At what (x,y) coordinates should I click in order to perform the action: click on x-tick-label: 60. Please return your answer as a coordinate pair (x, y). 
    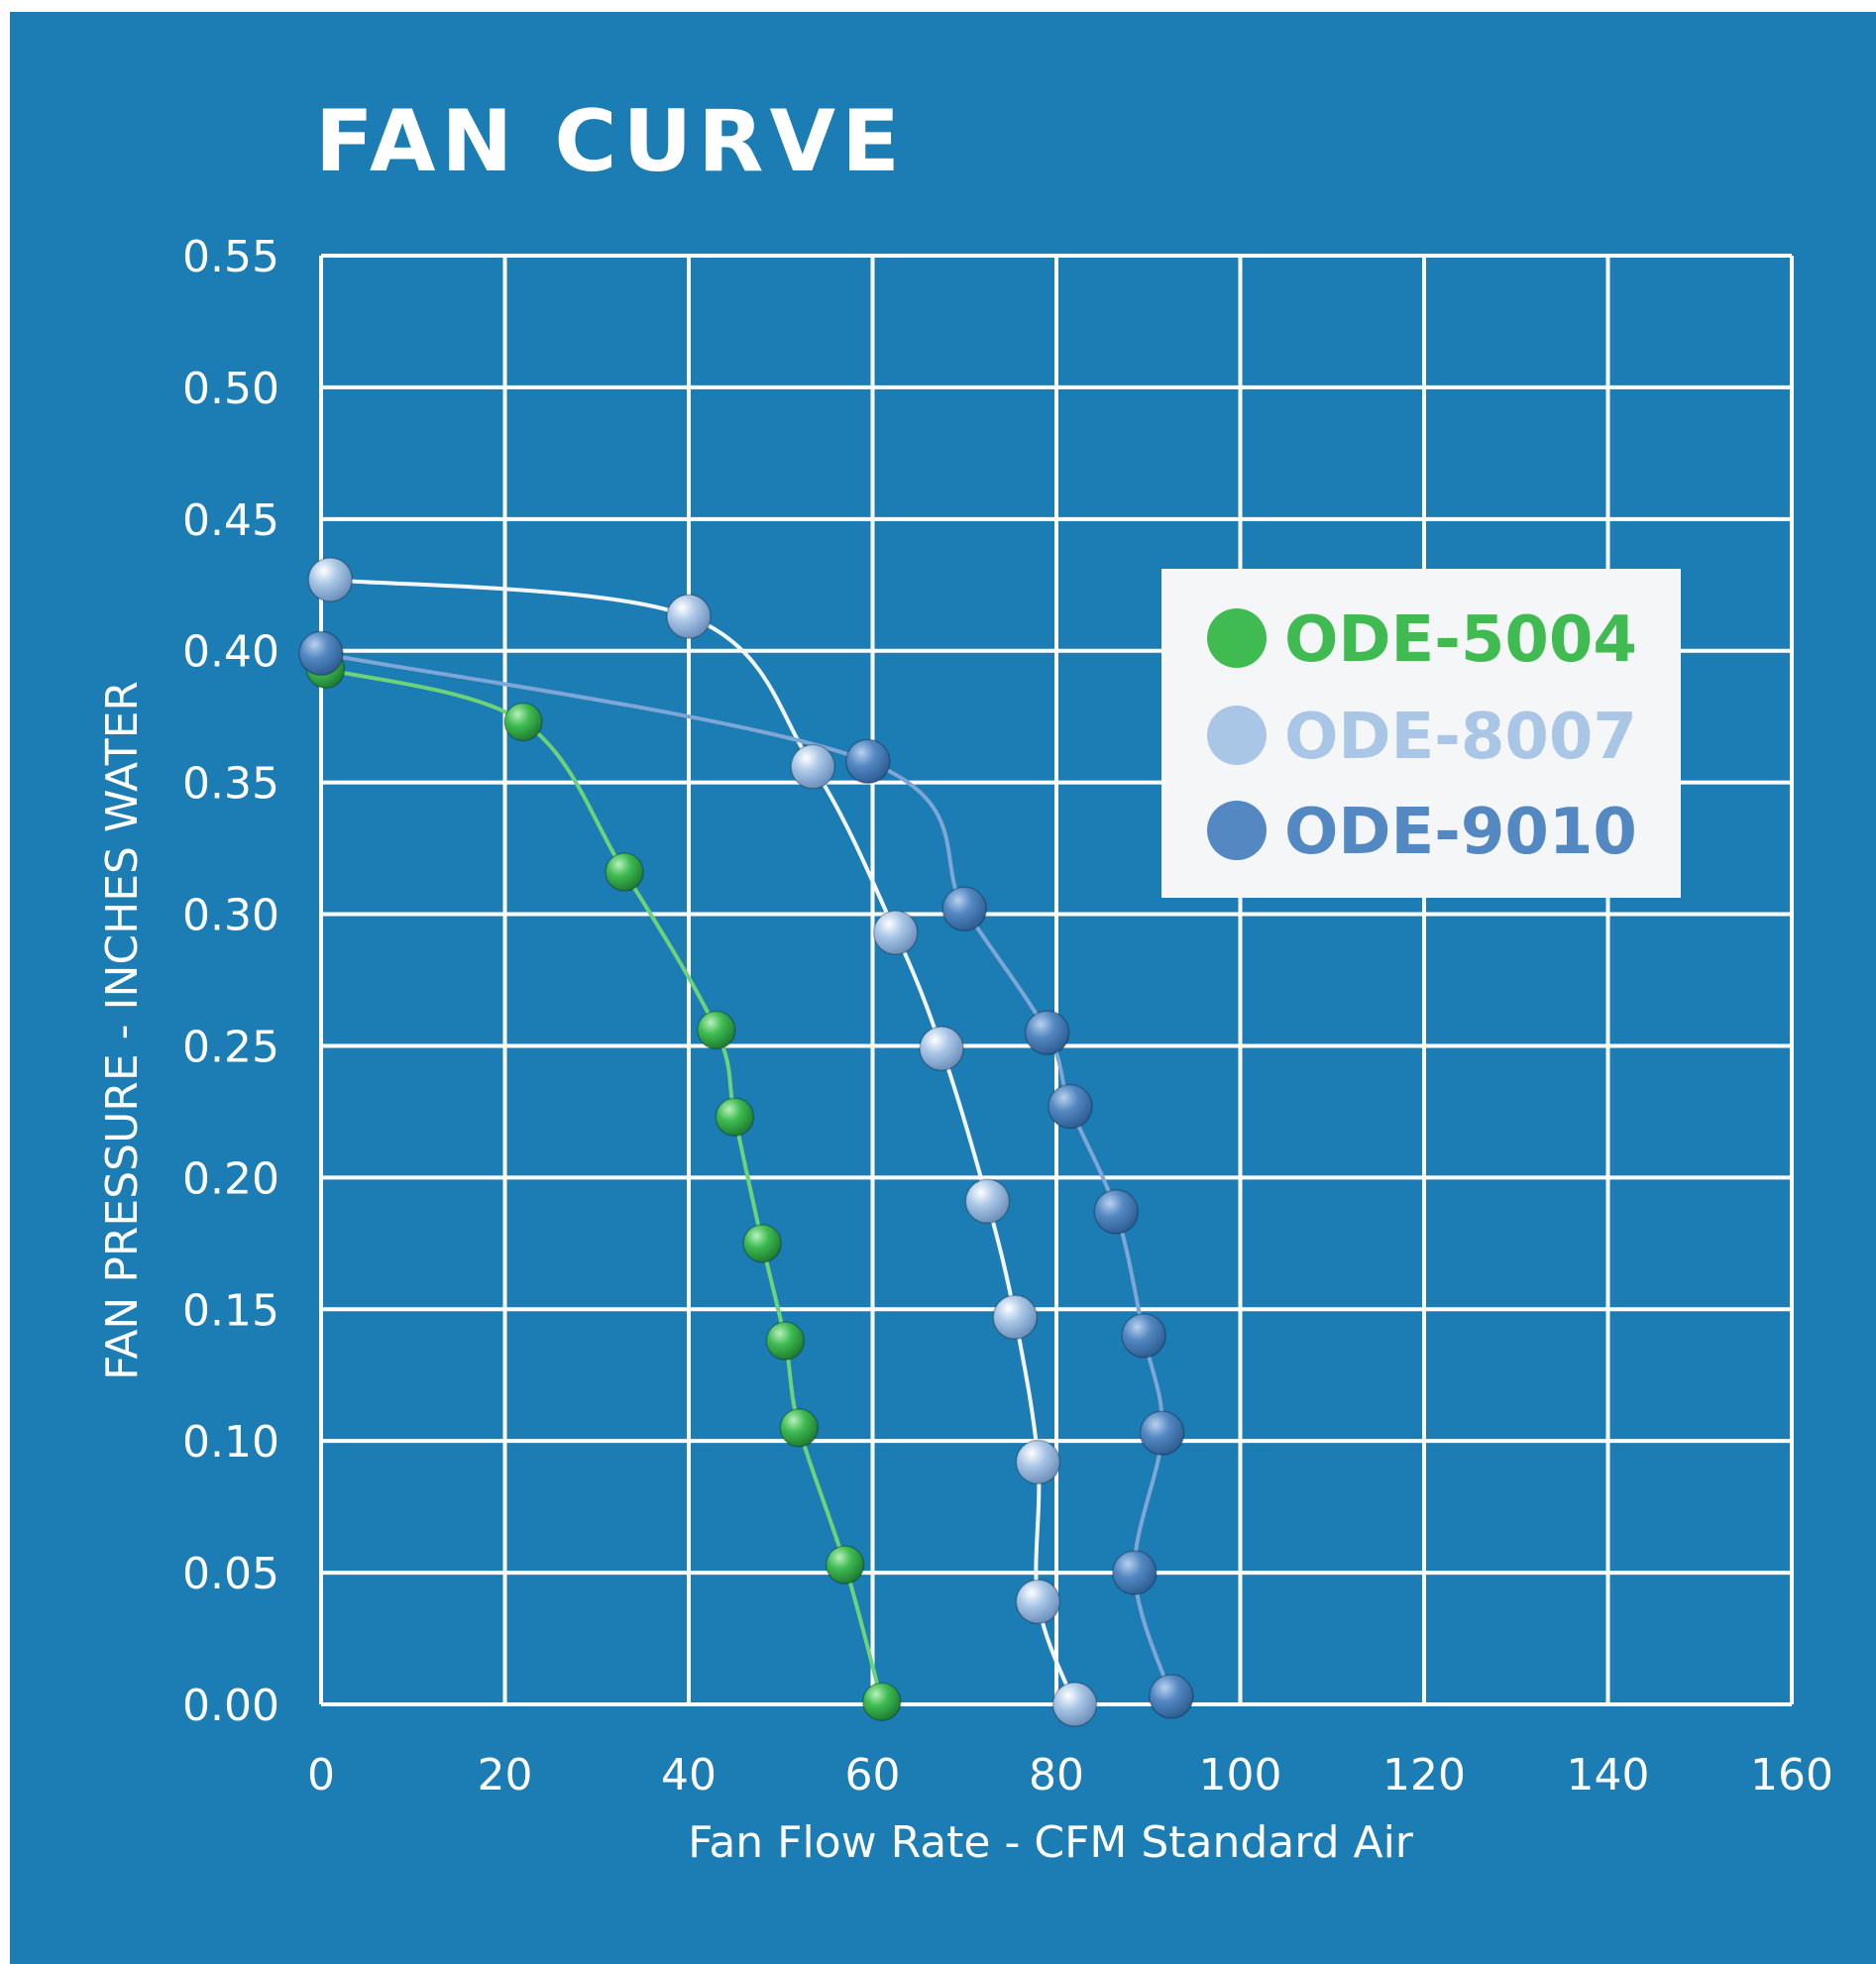
    Looking at the image, I should click on (873, 1775).